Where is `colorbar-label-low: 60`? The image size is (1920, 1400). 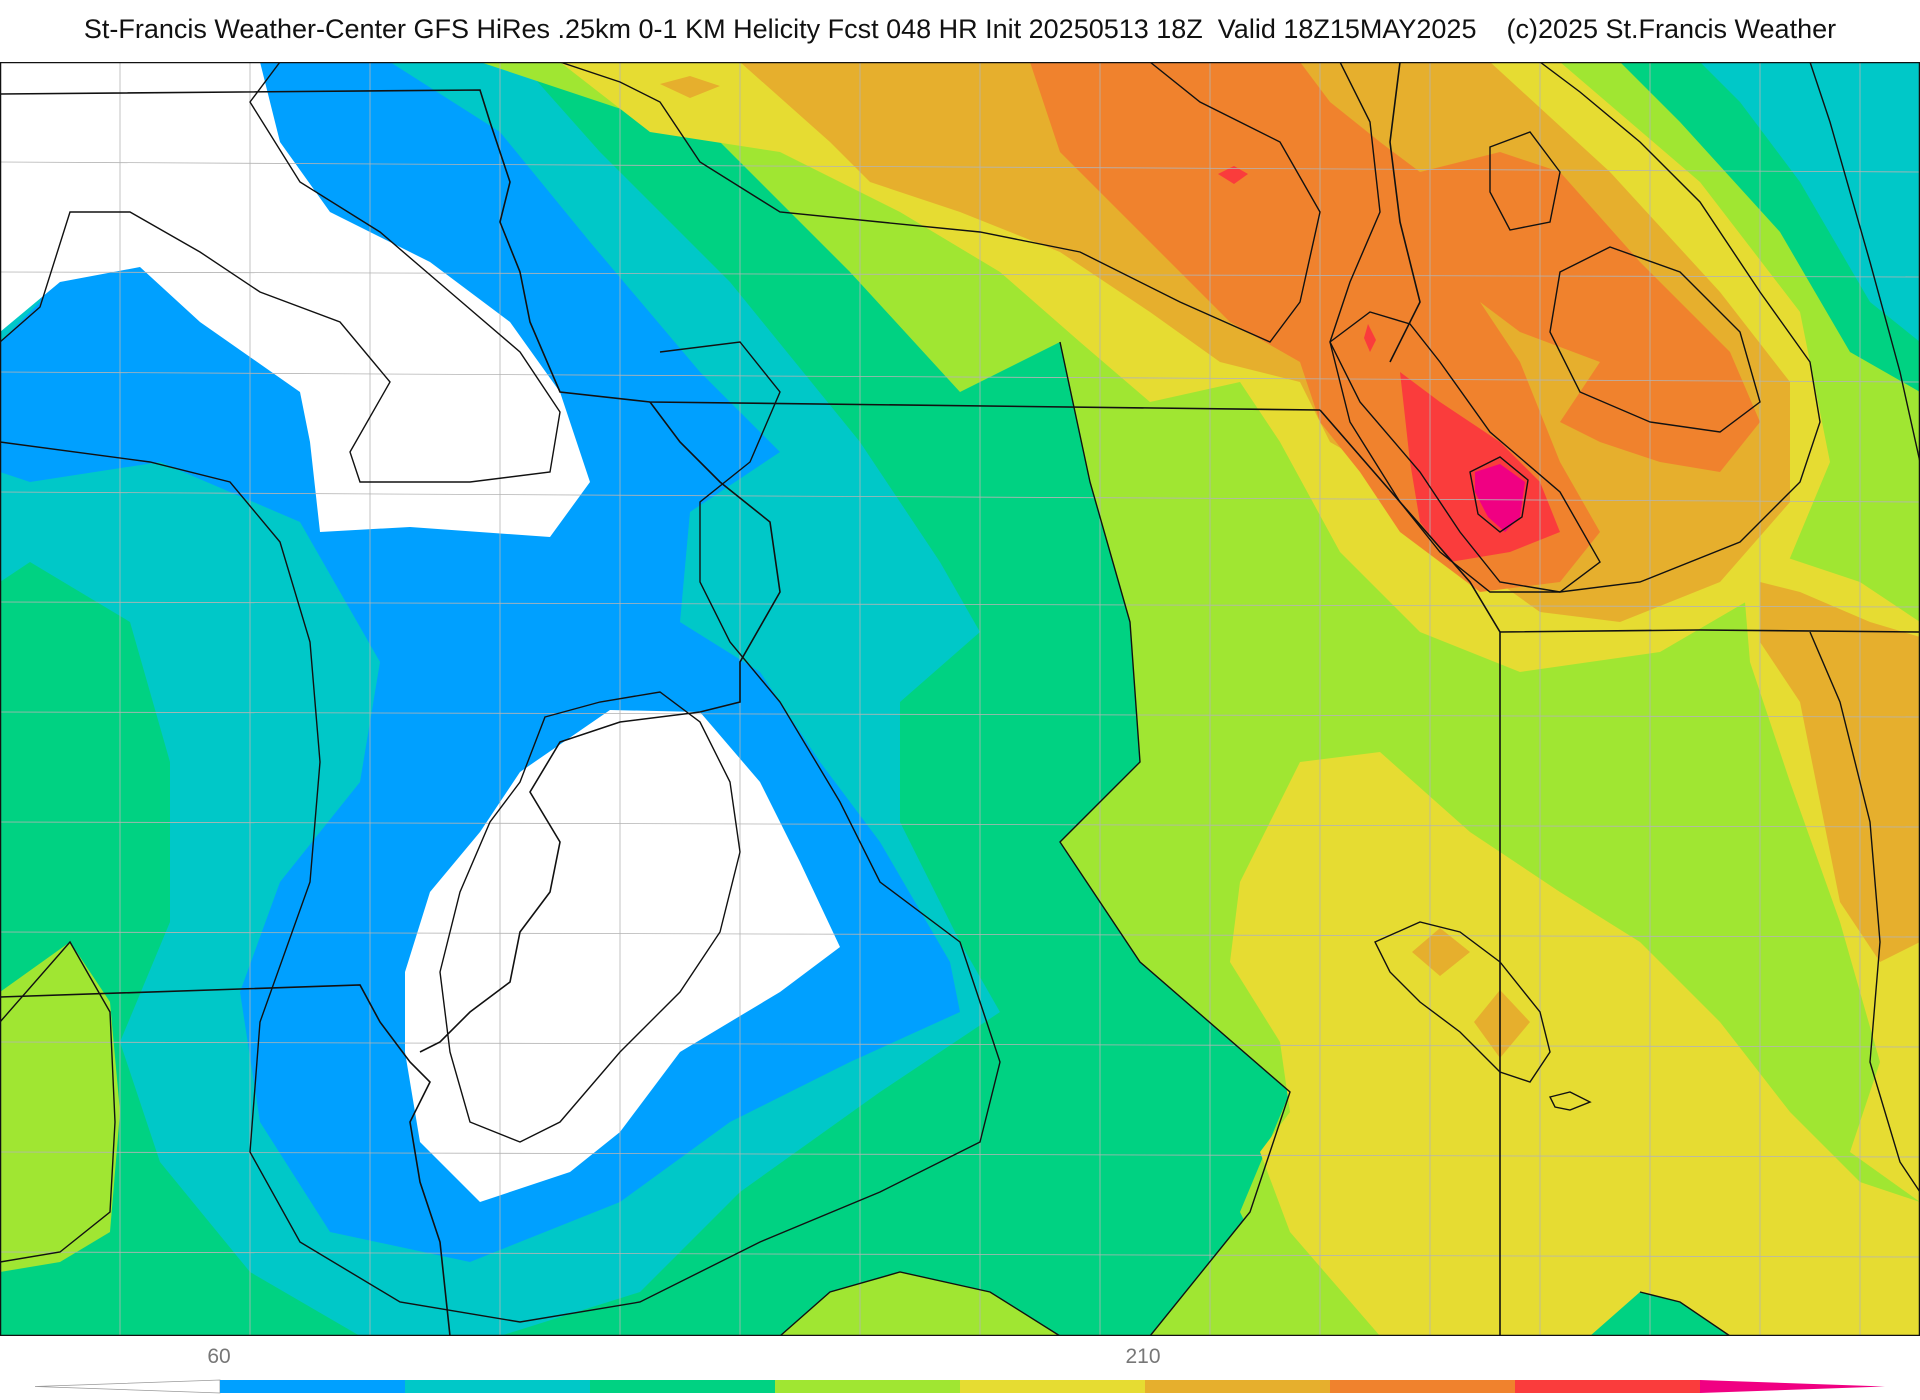 colorbar-label-low: 60 is located at coordinates (219, 1356).